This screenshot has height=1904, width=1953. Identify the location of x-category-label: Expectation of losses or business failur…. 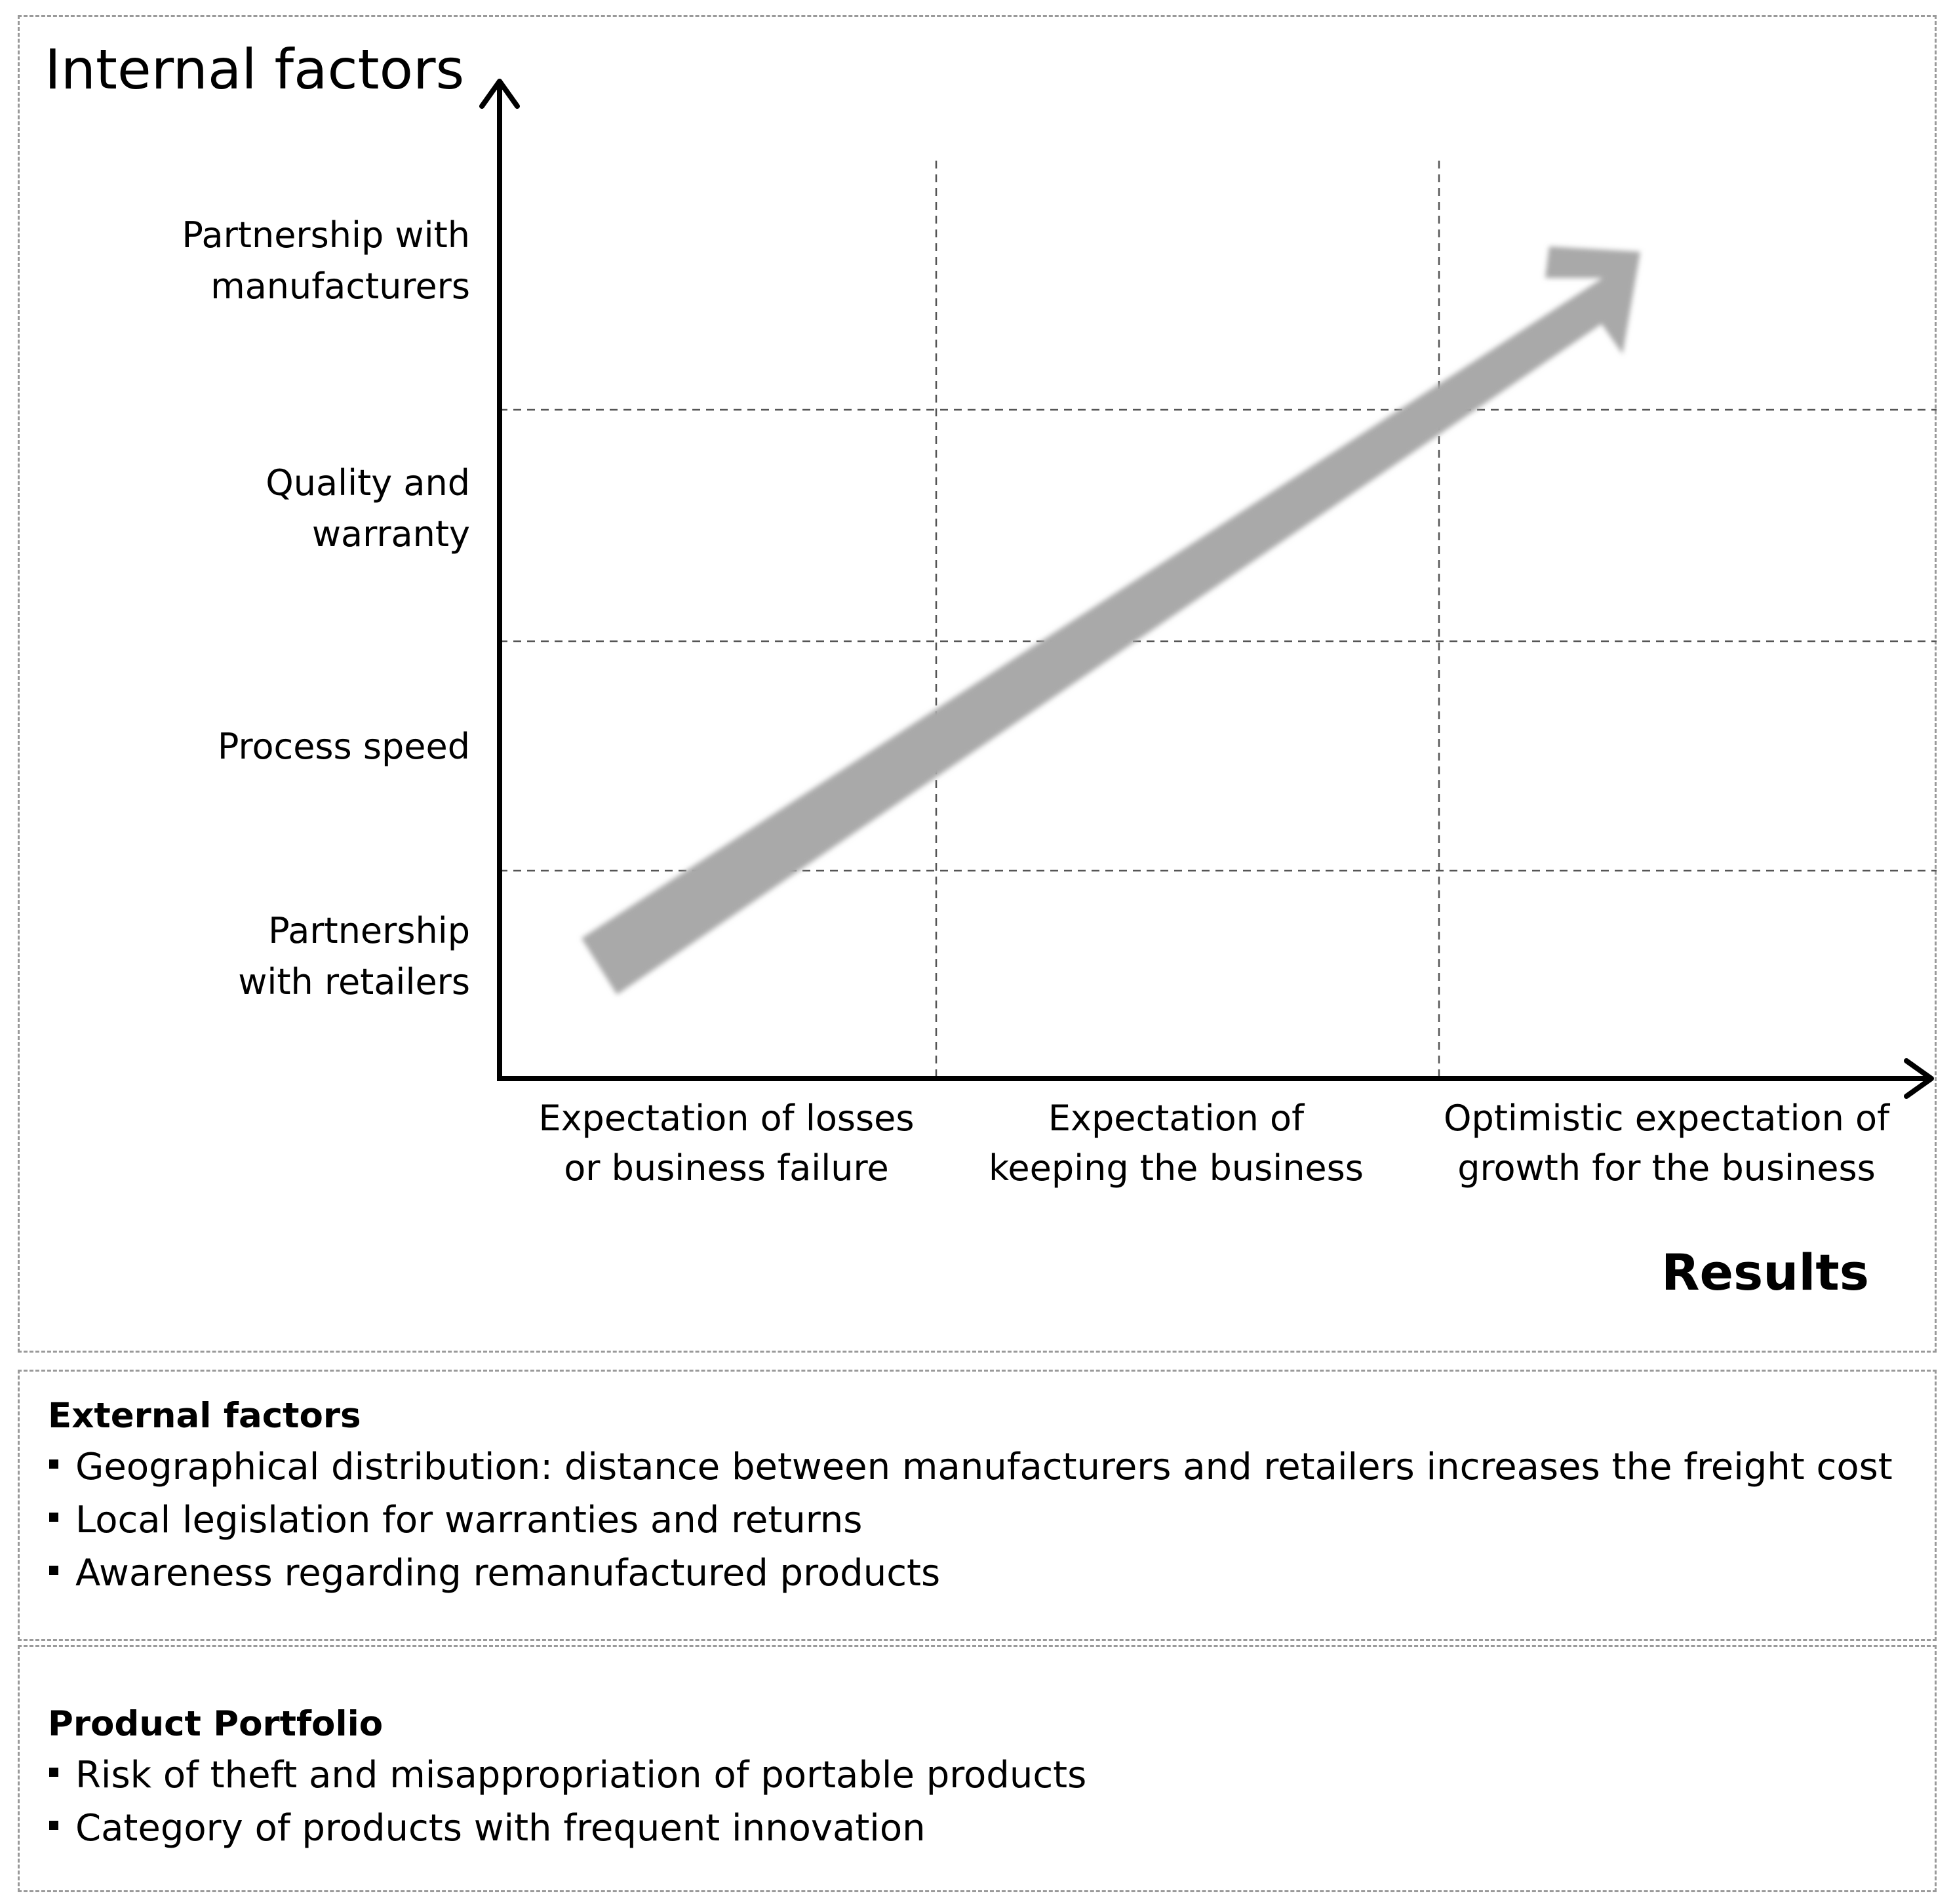
(726, 1143).